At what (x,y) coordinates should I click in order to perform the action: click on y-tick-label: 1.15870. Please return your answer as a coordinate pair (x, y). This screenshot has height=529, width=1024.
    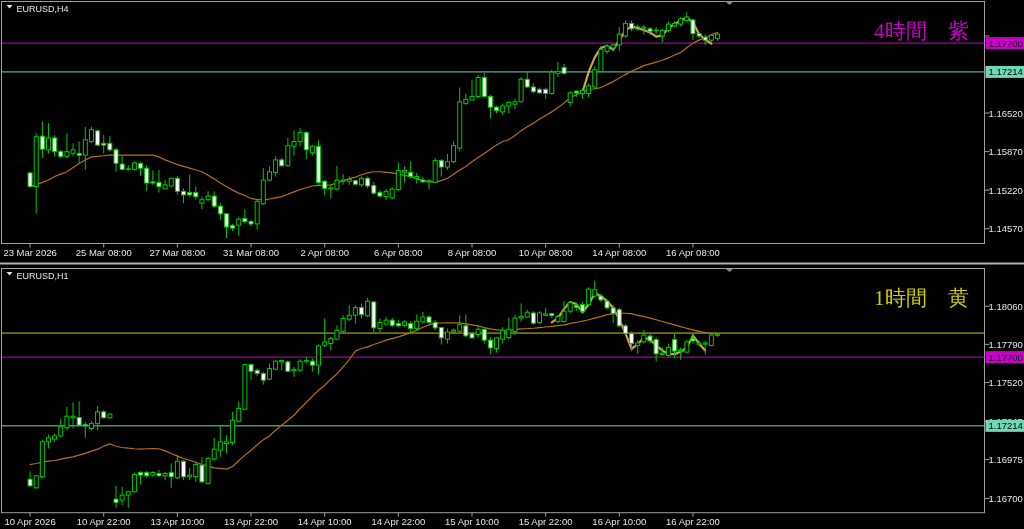
    Looking at the image, I should click on (1005, 152).